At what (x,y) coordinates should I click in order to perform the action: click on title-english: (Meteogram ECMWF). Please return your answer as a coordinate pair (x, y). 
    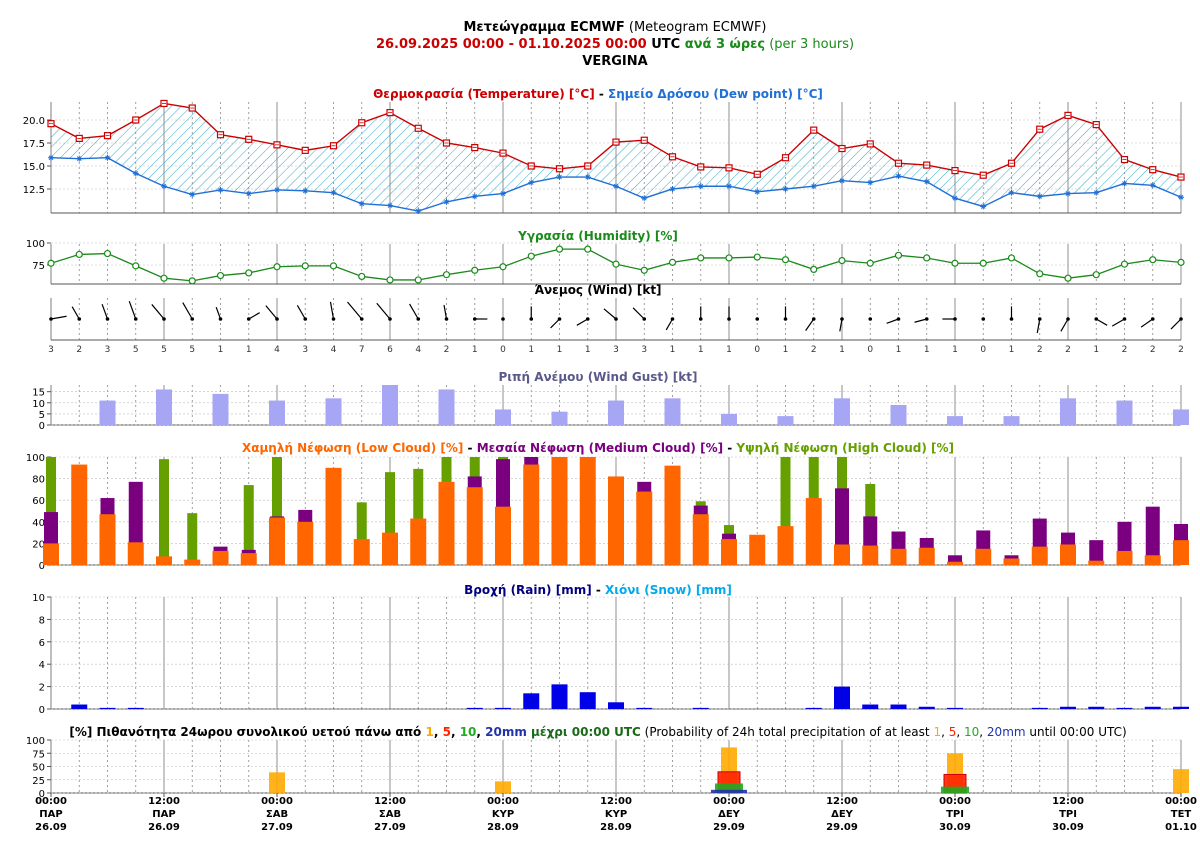
    Looking at the image, I should click on (696, 27).